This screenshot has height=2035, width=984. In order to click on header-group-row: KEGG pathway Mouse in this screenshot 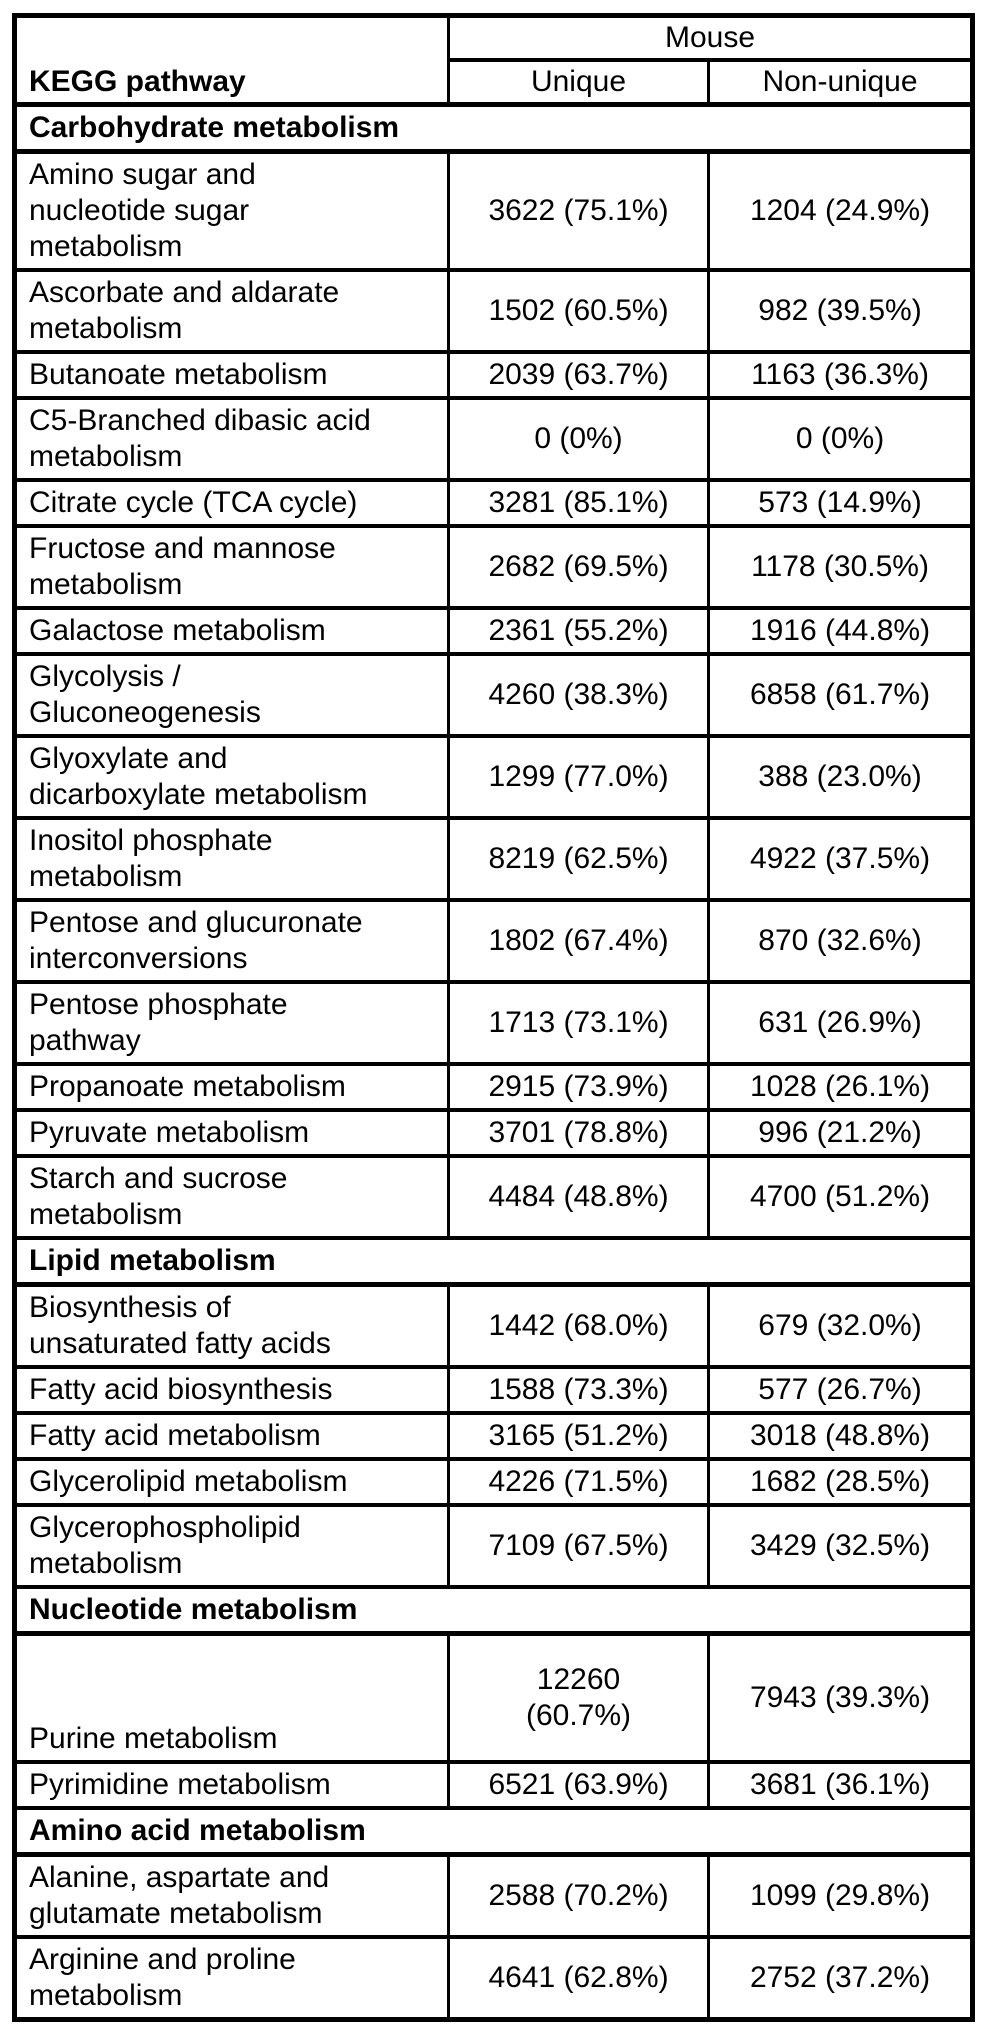, I will do `click(494, 60)`.